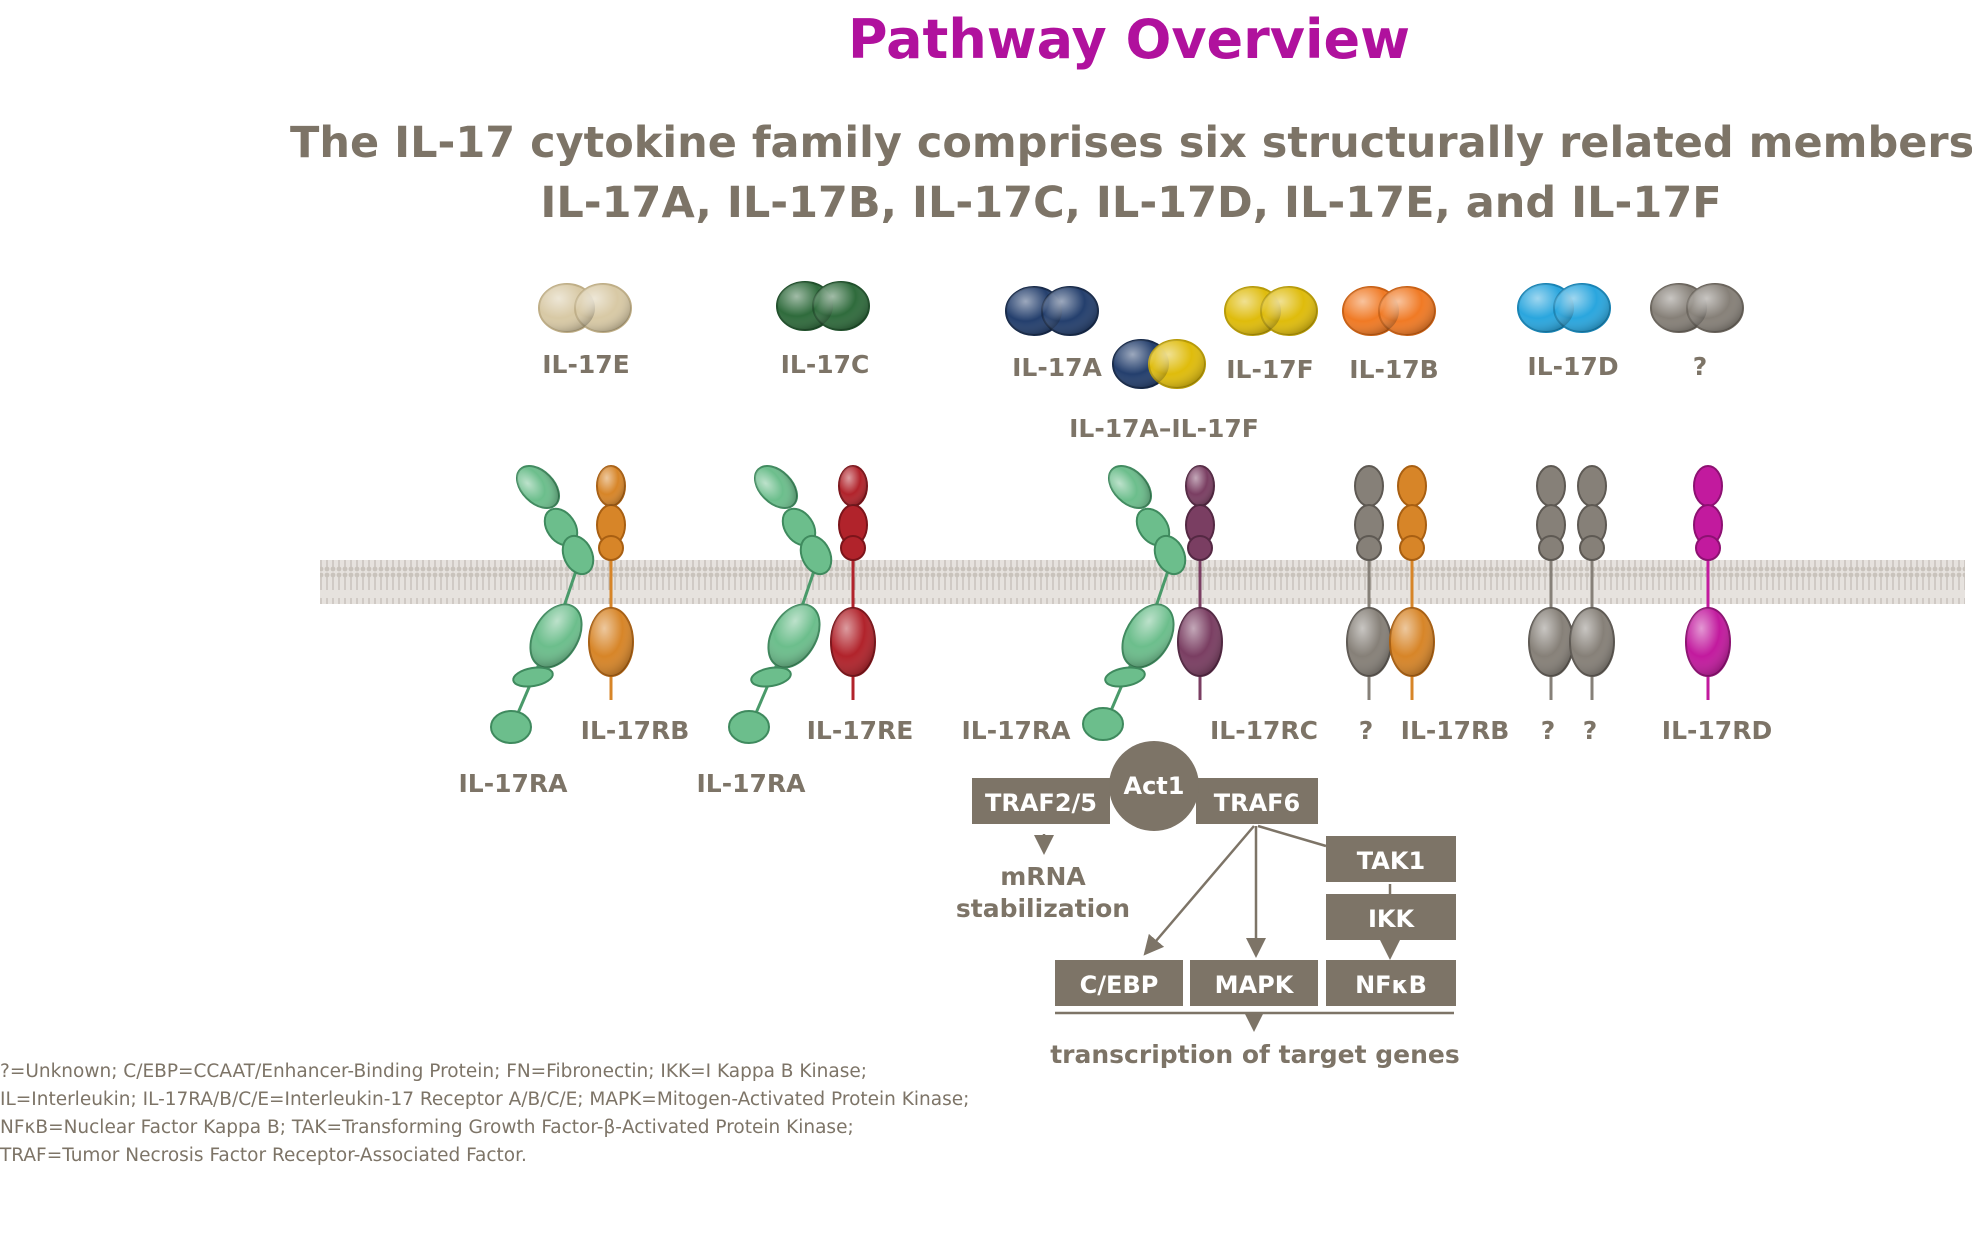  I want to click on ligand-il17a, so click(1052, 311).